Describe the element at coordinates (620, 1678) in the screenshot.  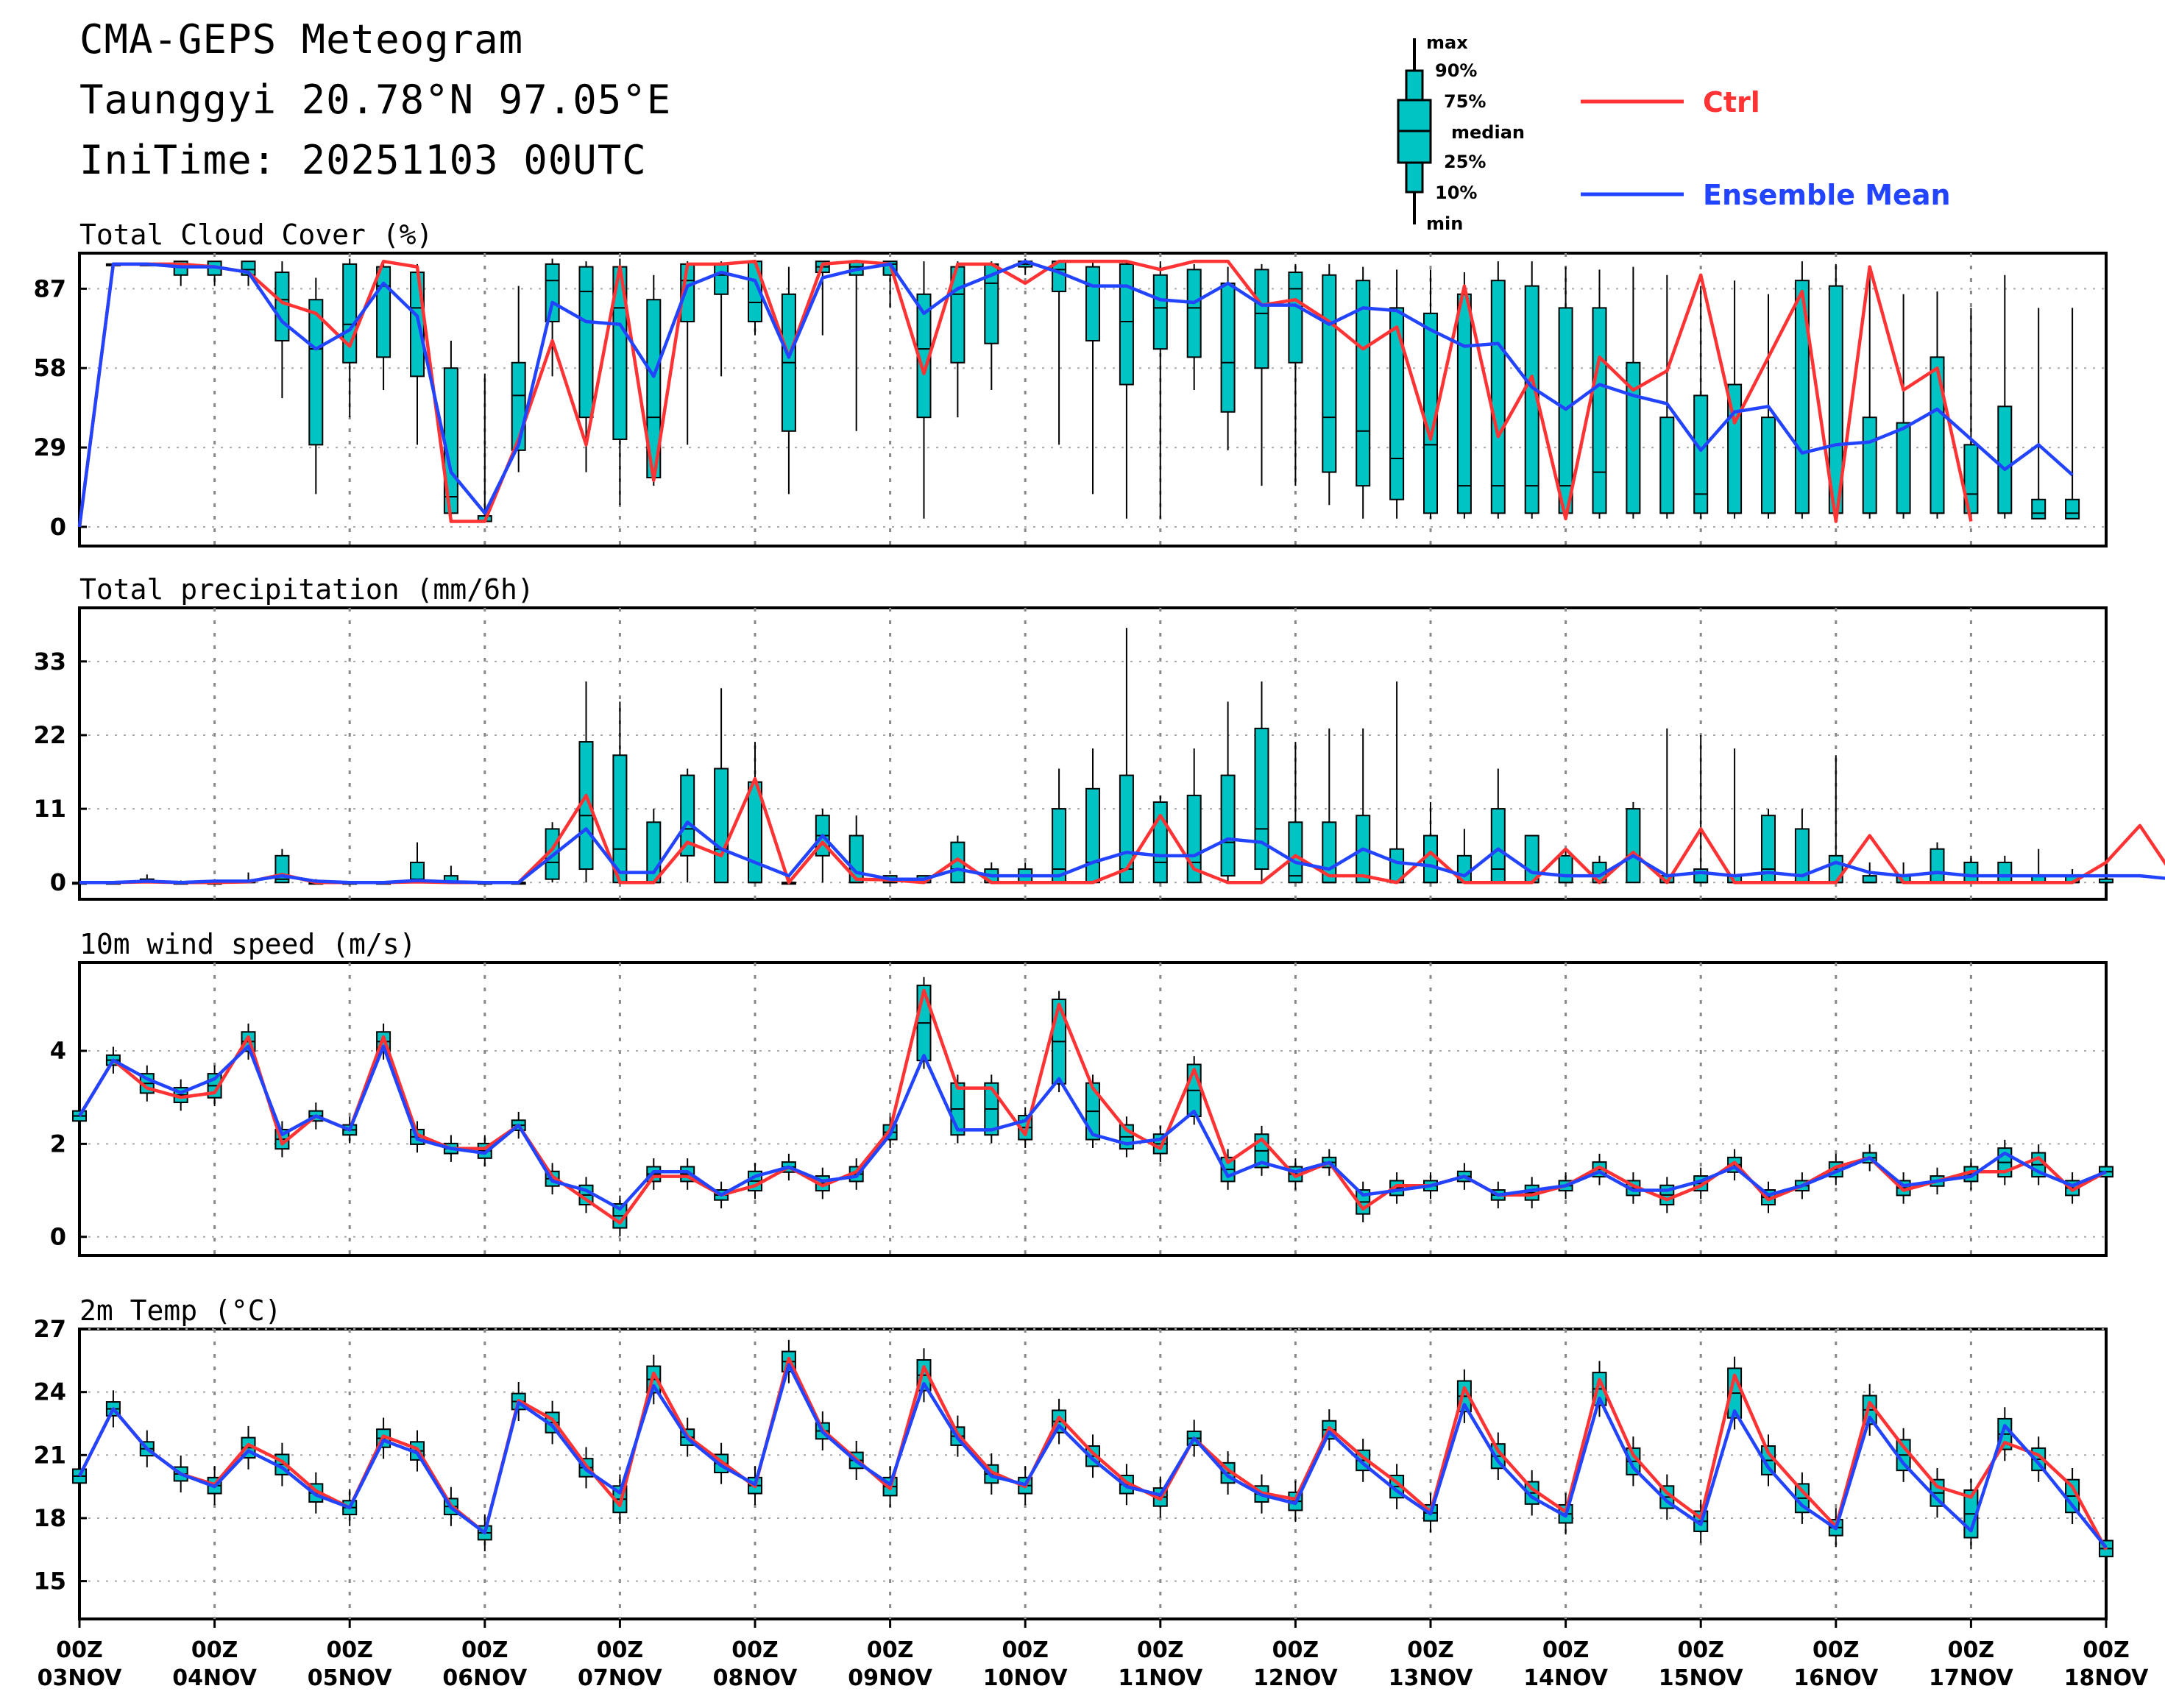
I see `x-tick-date: 07NOV` at that location.